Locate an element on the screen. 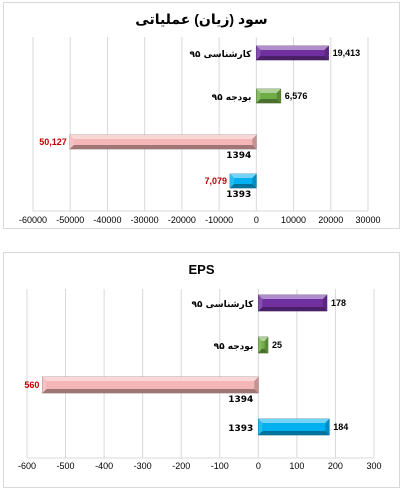 This screenshot has width=409, height=492. data-label: 184 is located at coordinates (340, 427).